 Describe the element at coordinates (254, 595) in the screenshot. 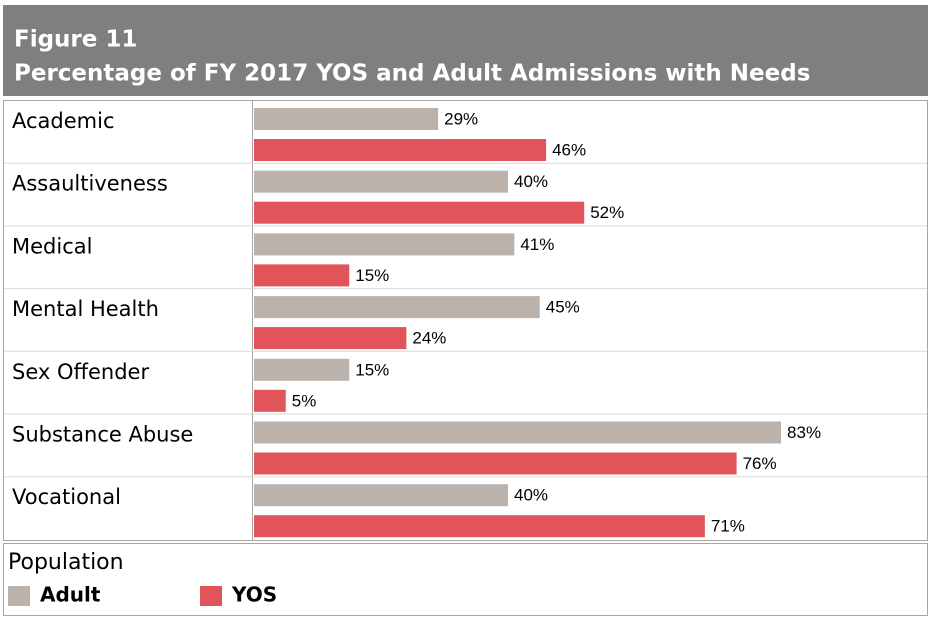

I see `legend-label: YOS` at that location.